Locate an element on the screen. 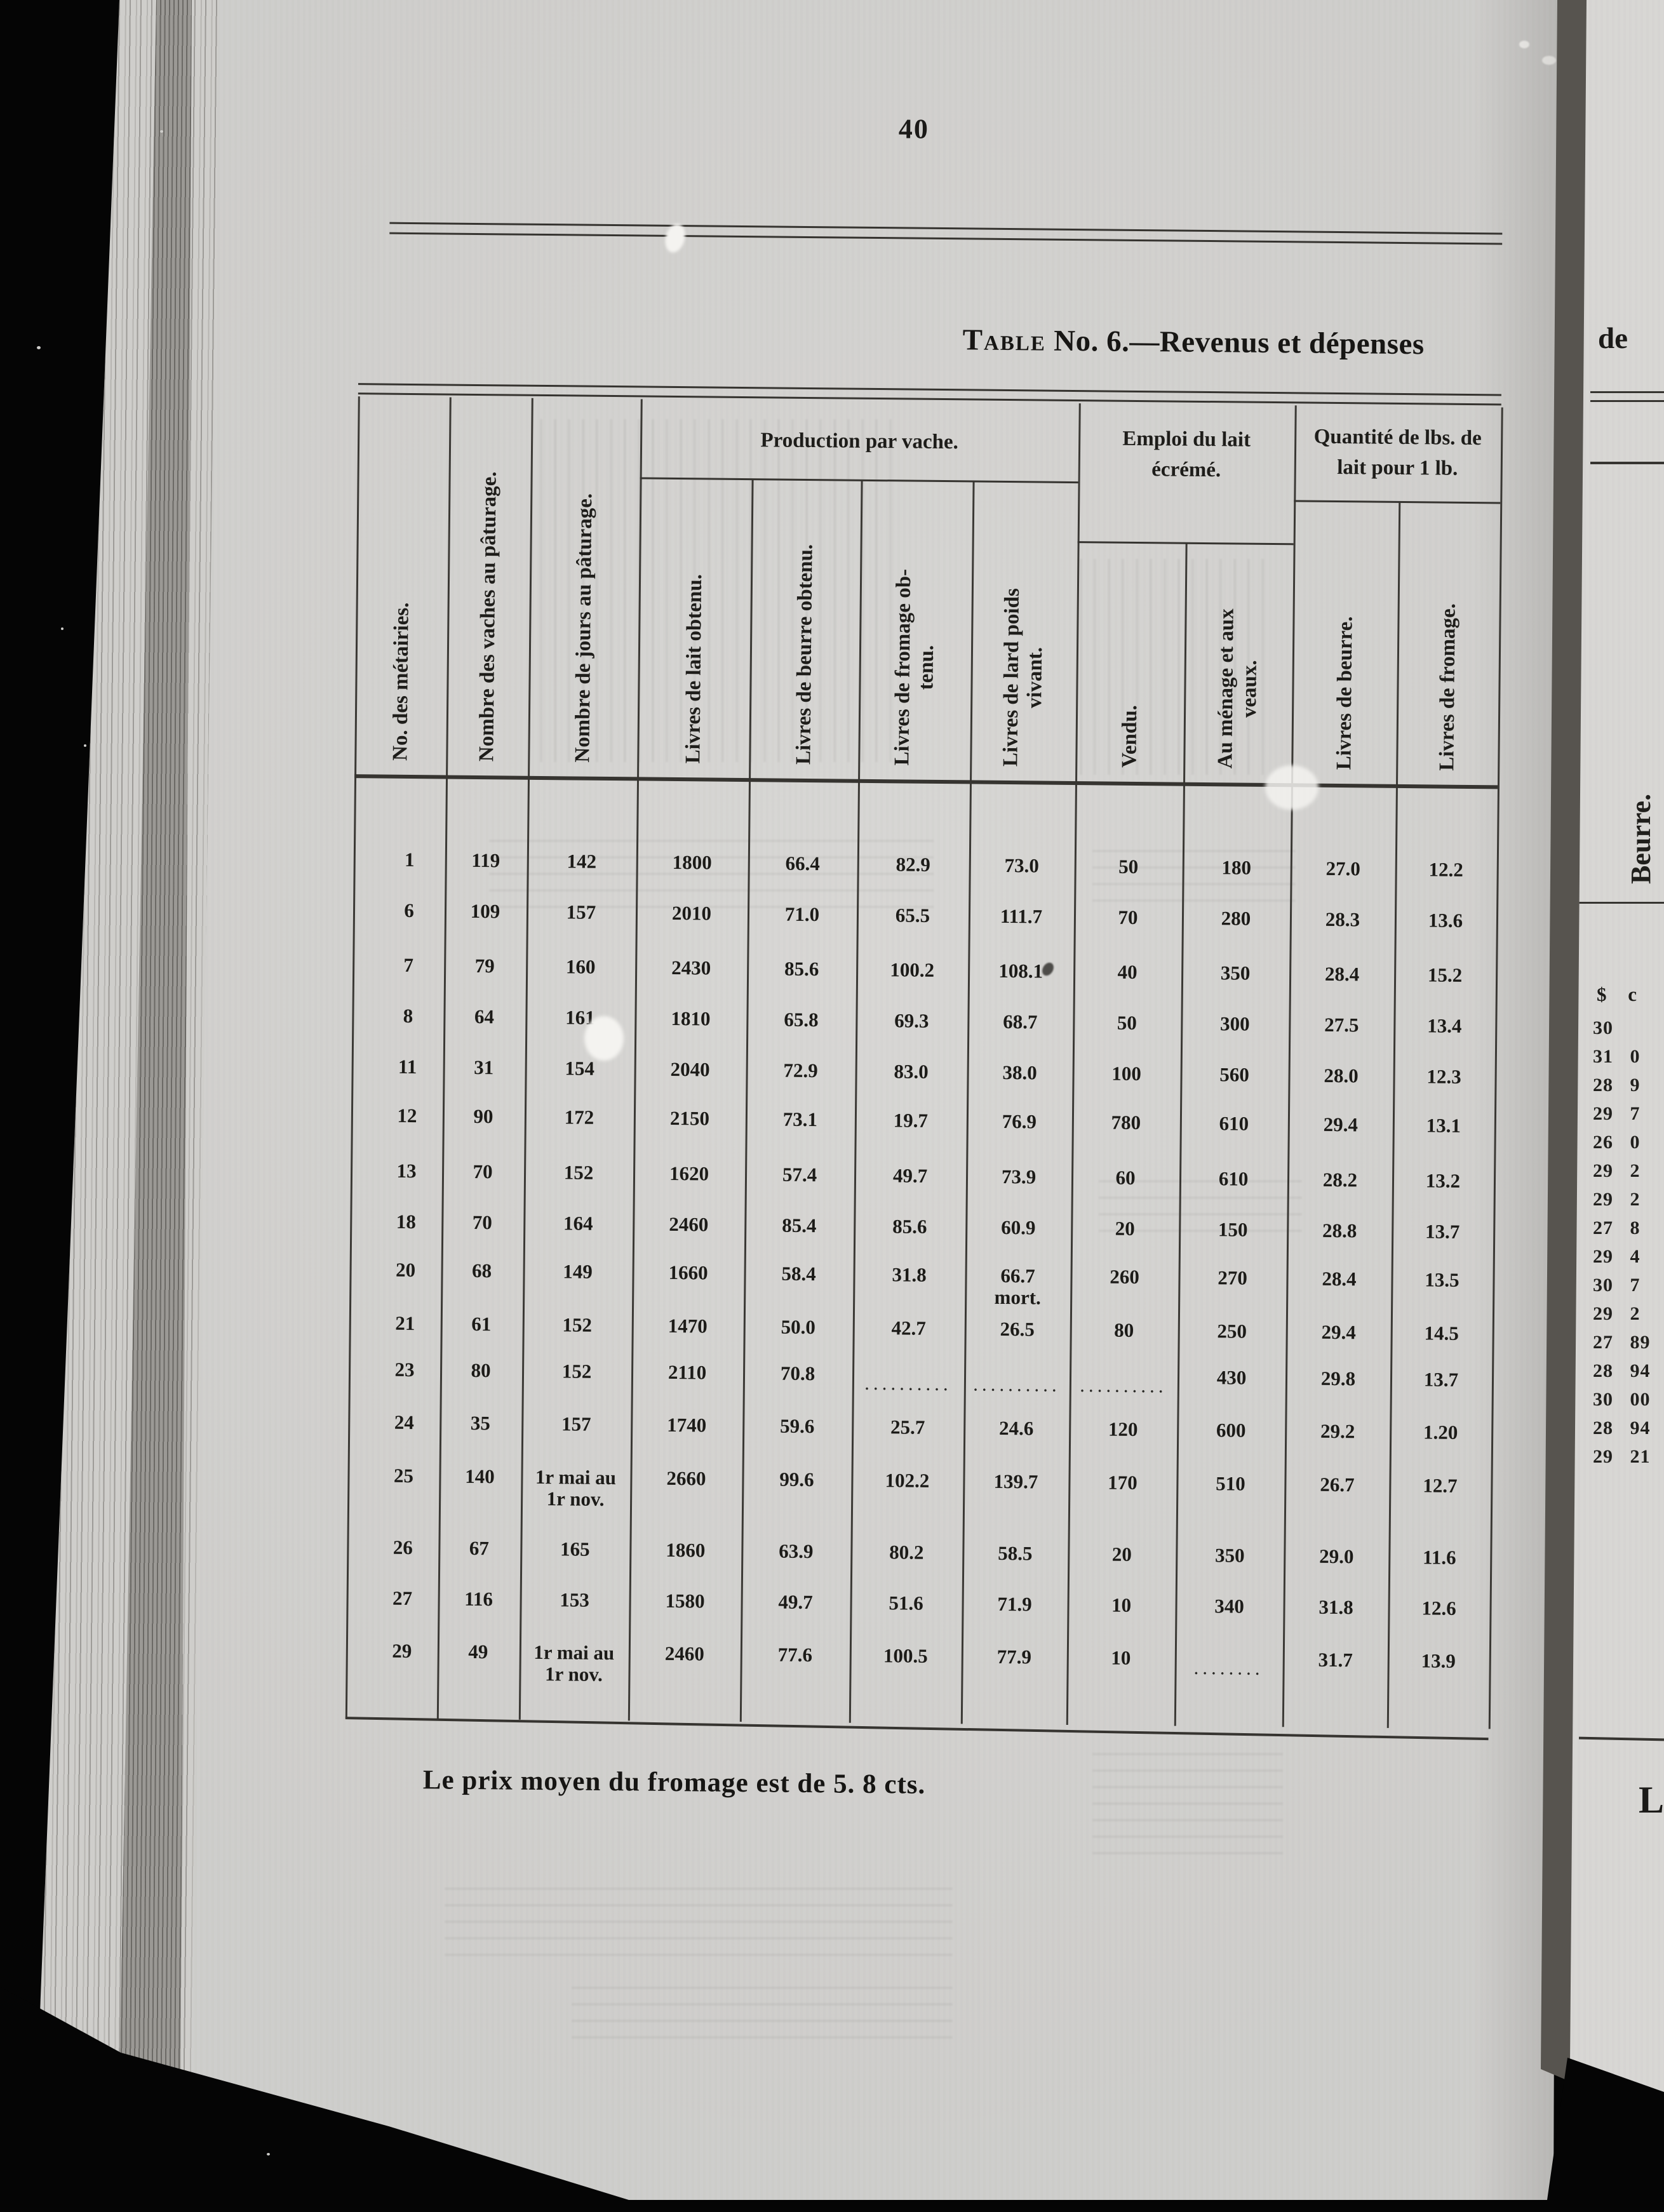 The image size is (1664, 2212). table-cell: 10 is located at coordinates (1121, 1657).